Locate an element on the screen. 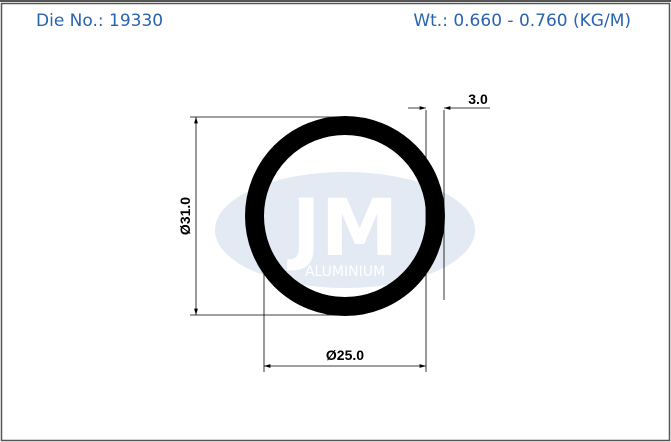  weight: Wt.: 0.660 - 0.760 (KG/M) is located at coordinates (522, 21).